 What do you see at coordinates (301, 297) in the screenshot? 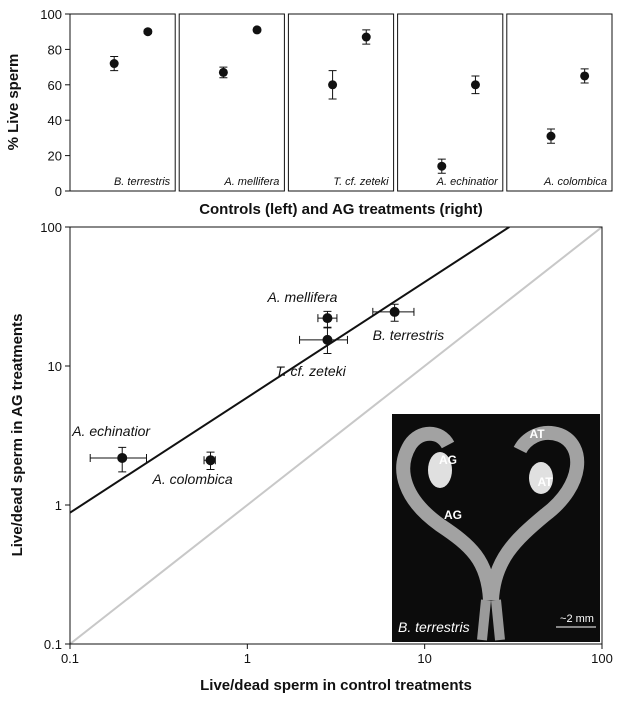
I see `point-label: A. mellifera` at bounding box center [301, 297].